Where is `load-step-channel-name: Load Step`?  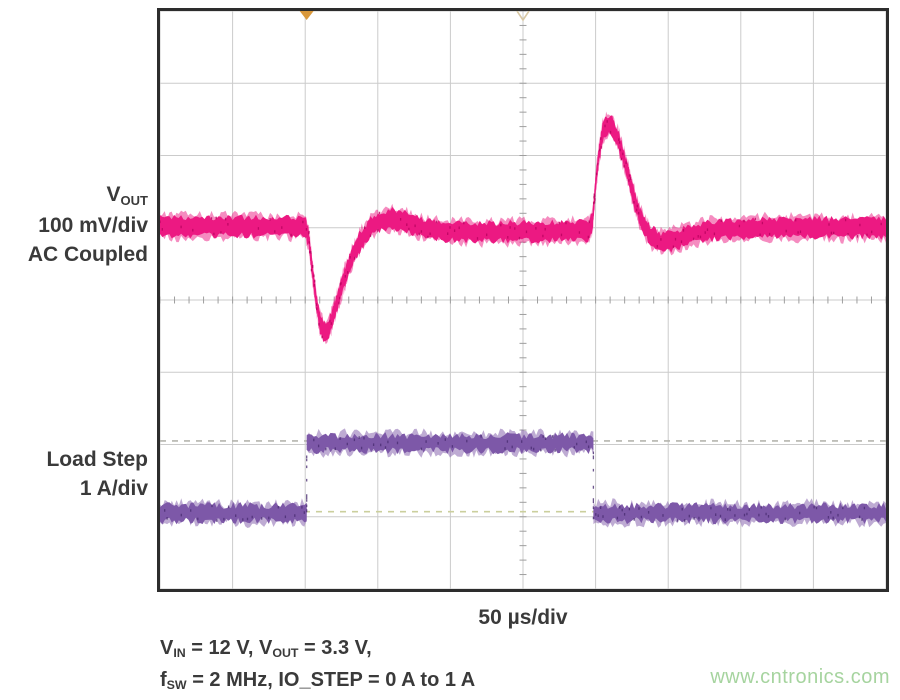
load-step-channel-name: Load Step is located at coordinates (97, 459).